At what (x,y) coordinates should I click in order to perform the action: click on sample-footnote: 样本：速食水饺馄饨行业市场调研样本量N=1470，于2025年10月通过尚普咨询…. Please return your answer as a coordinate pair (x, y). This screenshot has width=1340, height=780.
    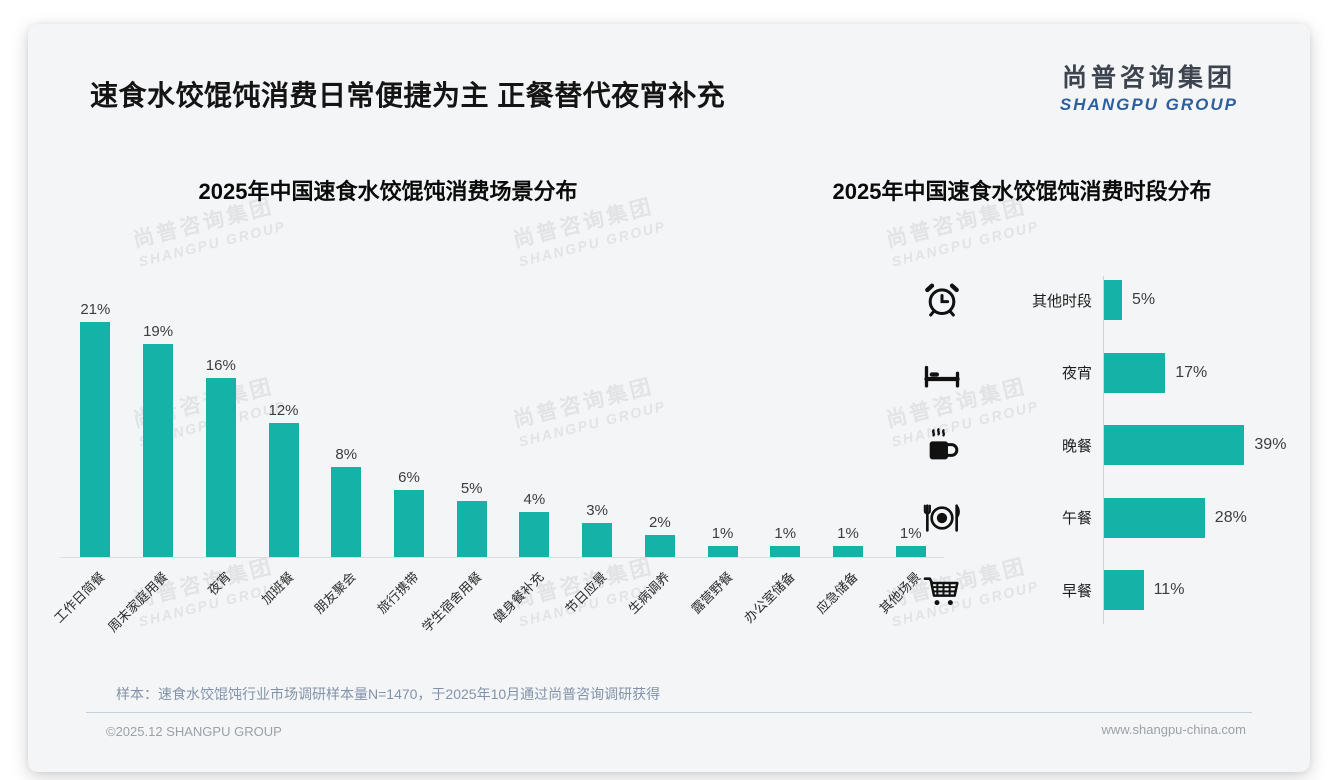
    Looking at the image, I should click on (388, 694).